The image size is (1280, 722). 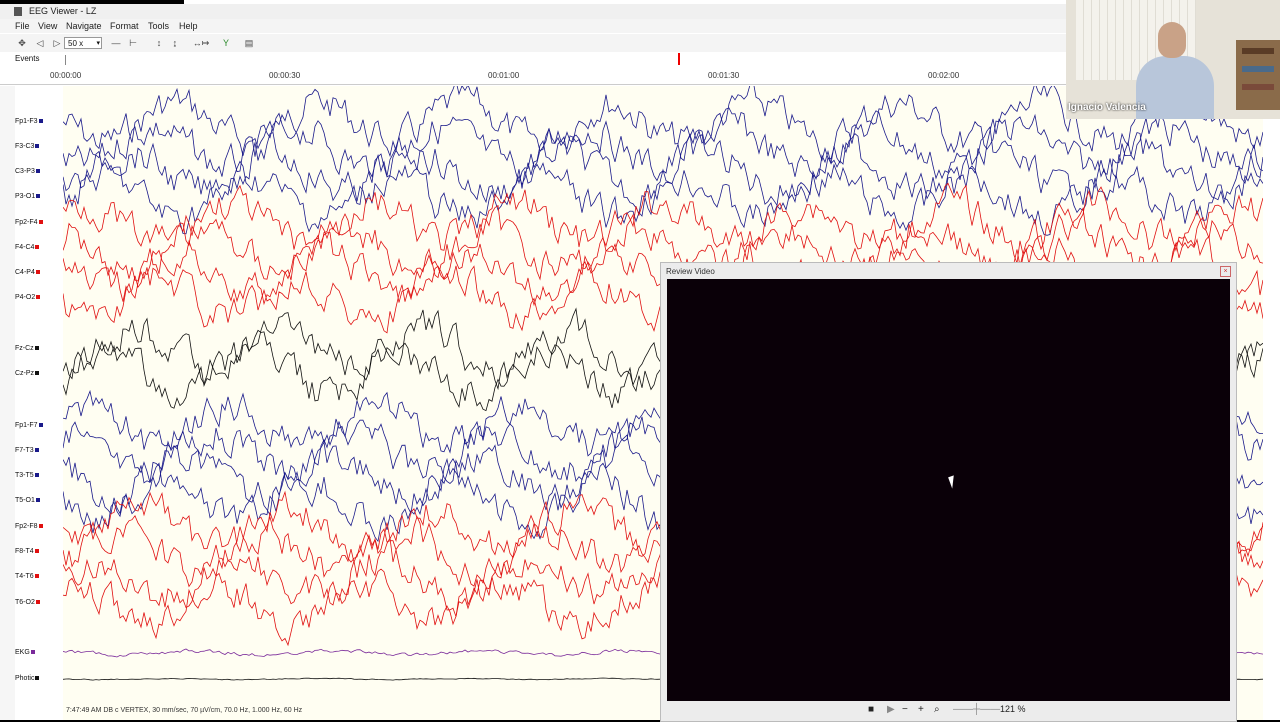 I want to click on channel-name: Fp1-F7, so click(x=26, y=425).